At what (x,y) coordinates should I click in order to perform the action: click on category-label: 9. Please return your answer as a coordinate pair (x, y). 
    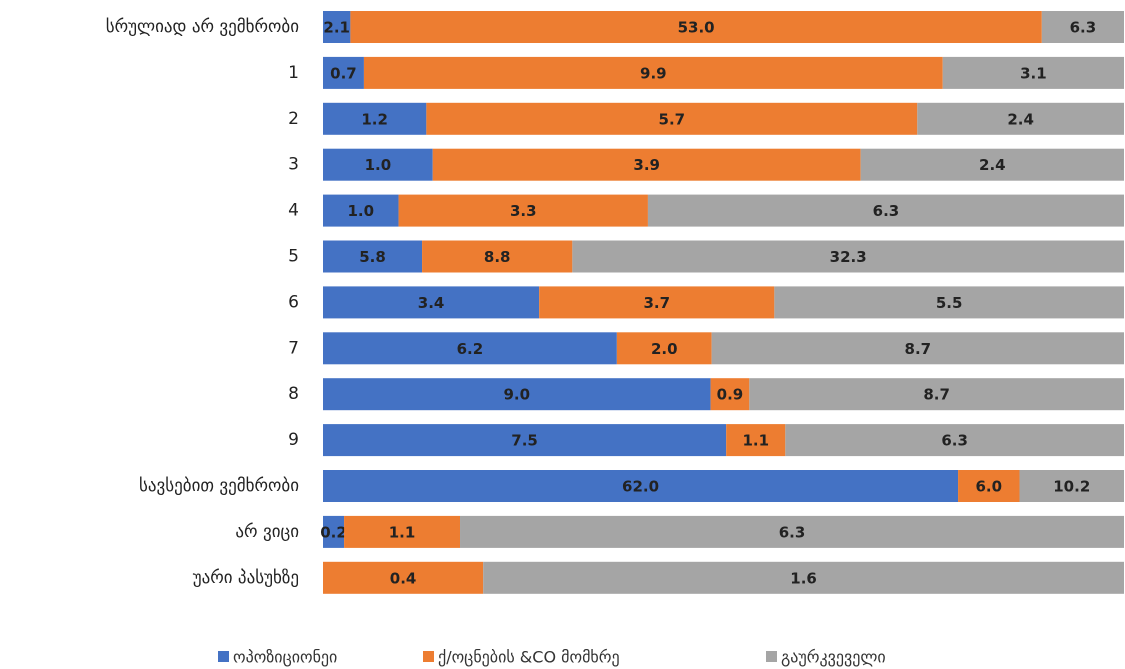
    Looking at the image, I should click on (293, 440).